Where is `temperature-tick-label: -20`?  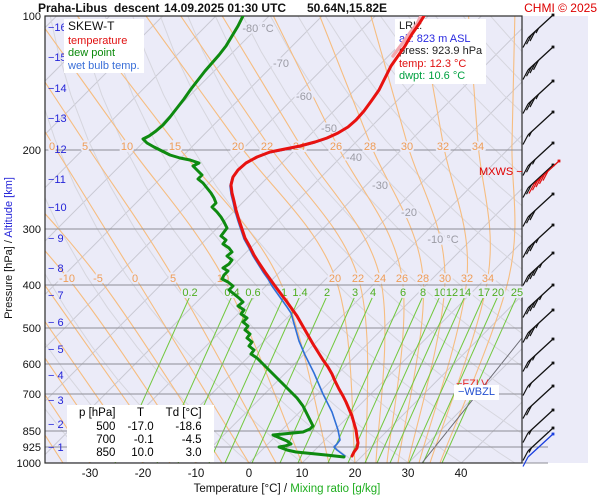
temperature-tick-label: -20 is located at coordinates (143, 474).